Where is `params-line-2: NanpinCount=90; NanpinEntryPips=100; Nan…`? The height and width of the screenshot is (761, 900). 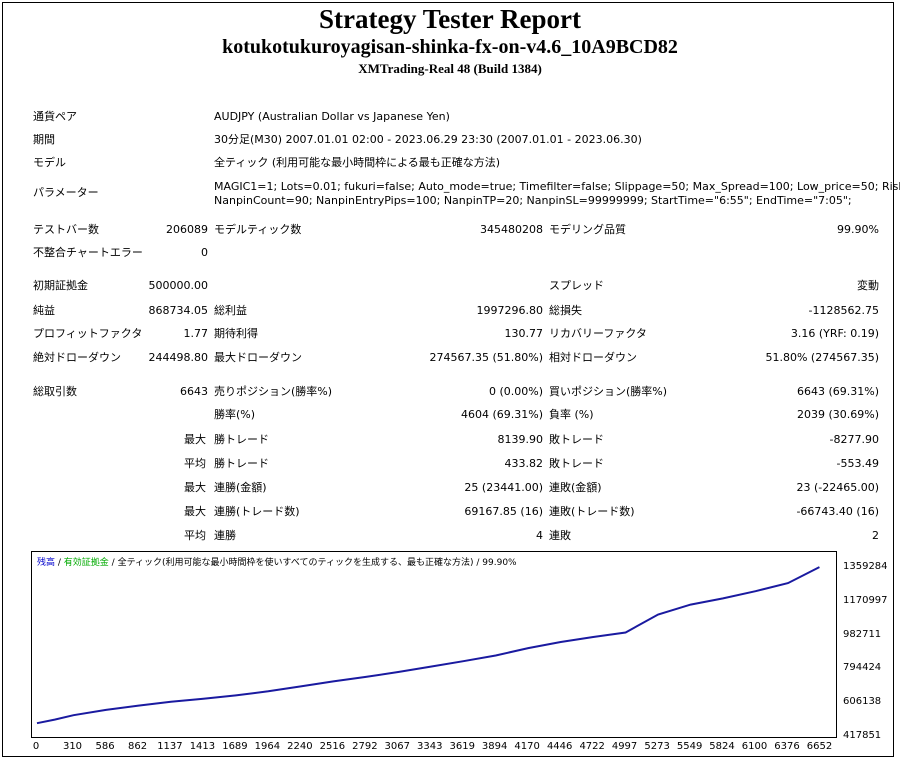 params-line-2: NanpinCount=90; NanpinEntryPips=100; Nan… is located at coordinates (533, 200).